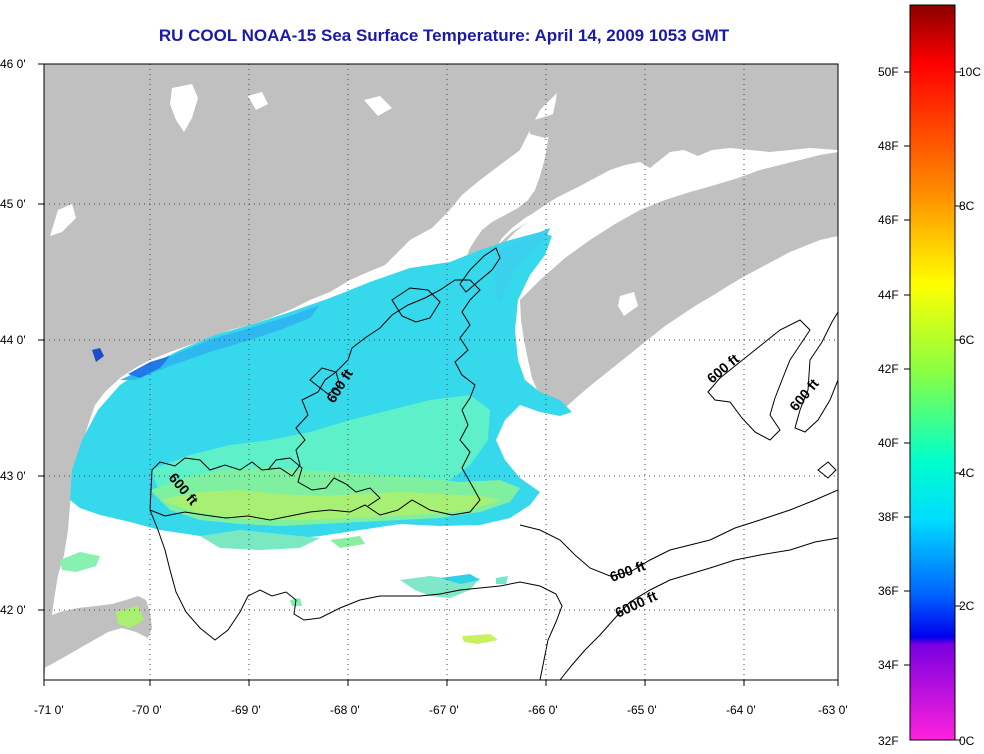 The height and width of the screenshot is (754, 984). What do you see at coordinates (13, 610) in the screenshot?
I see `lat-tick-label: 42 0'` at bounding box center [13, 610].